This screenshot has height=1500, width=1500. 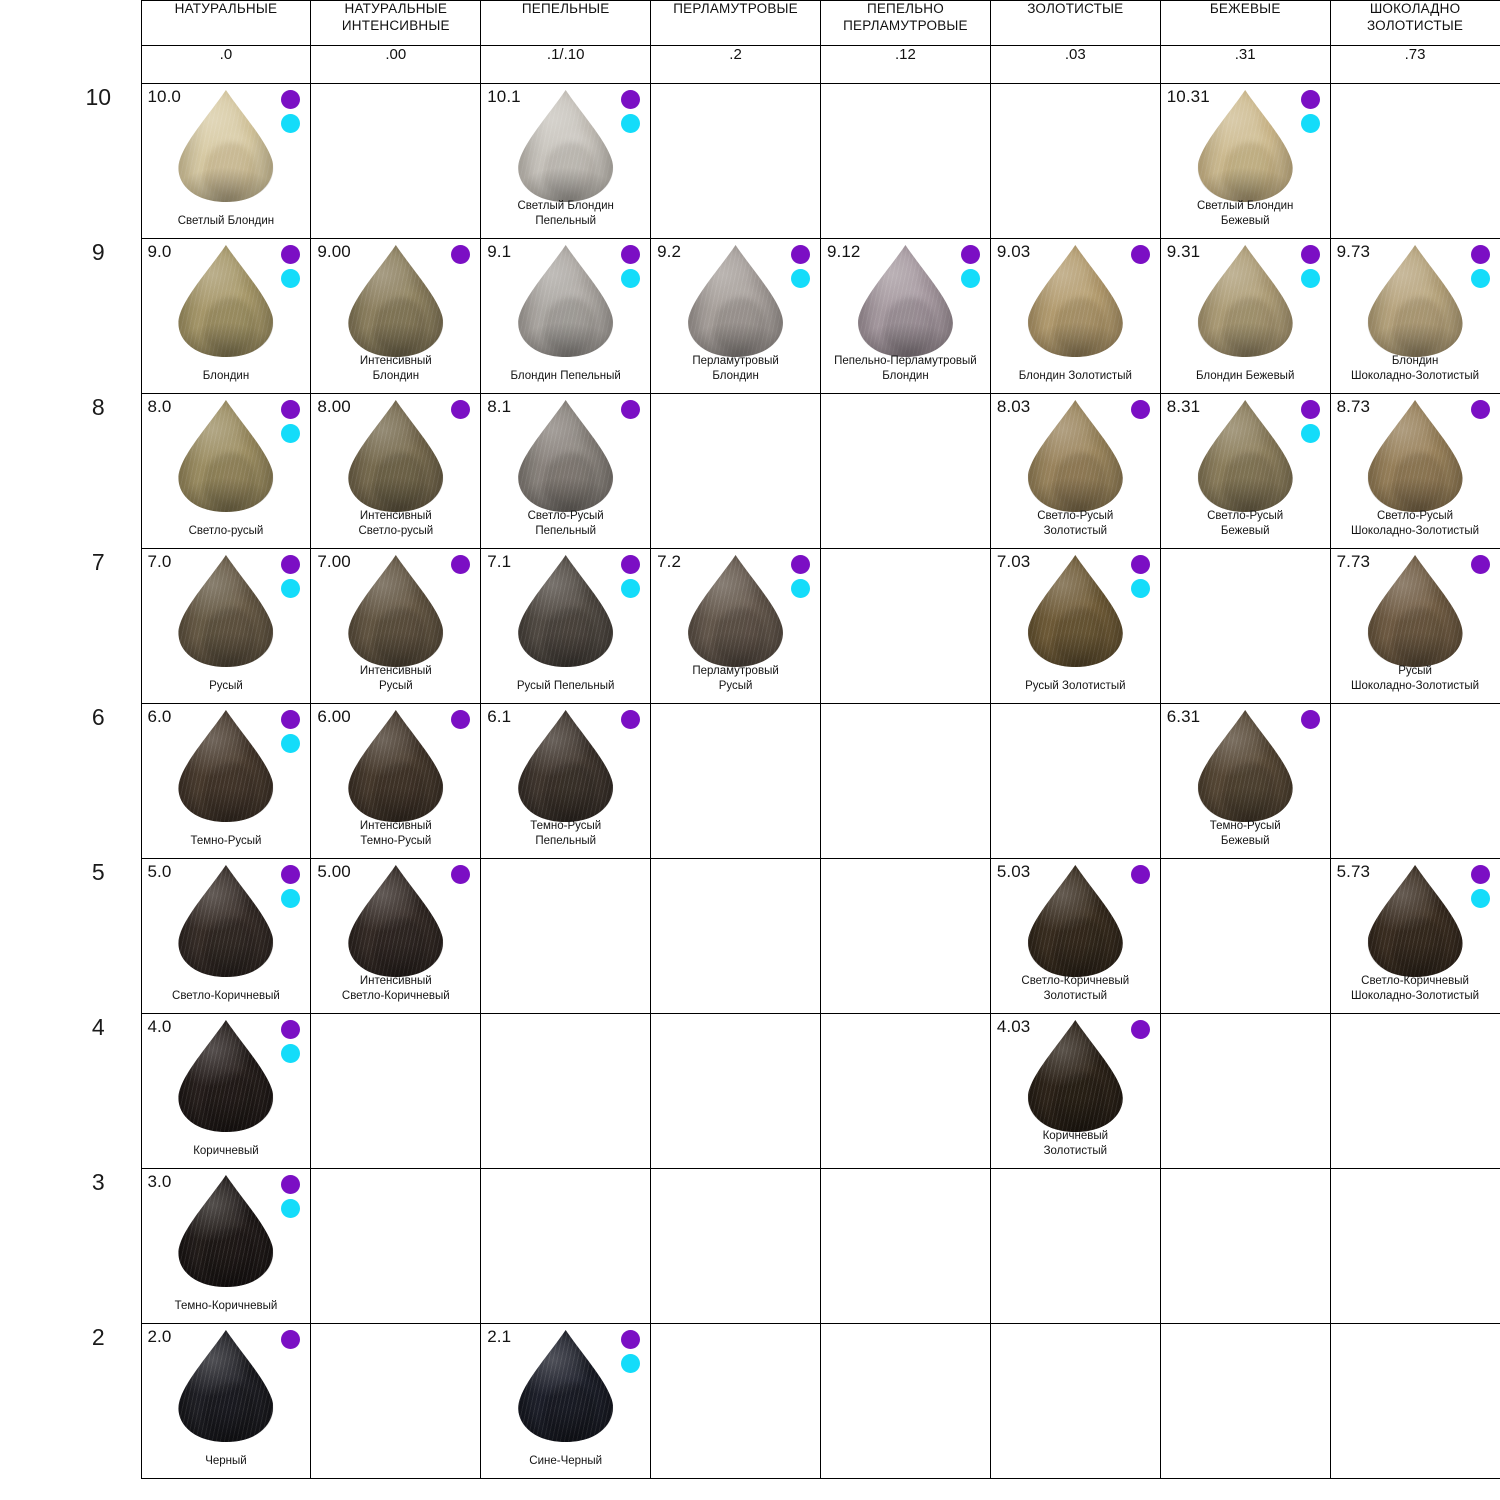 I want to click on shade-cell: 6.1 Темно-Русый Пепельный, so click(x=566, y=781).